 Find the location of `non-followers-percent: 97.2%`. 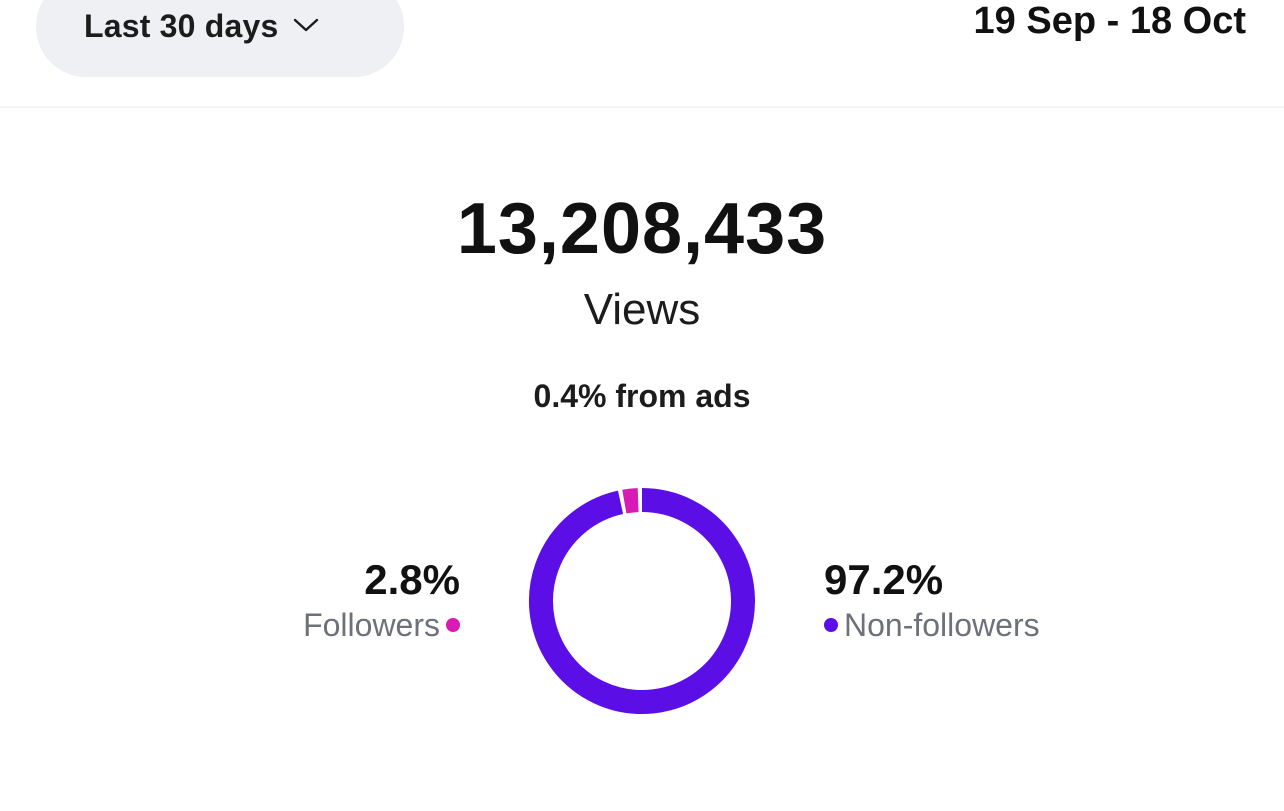

non-followers-percent: 97.2% is located at coordinates (884, 579).